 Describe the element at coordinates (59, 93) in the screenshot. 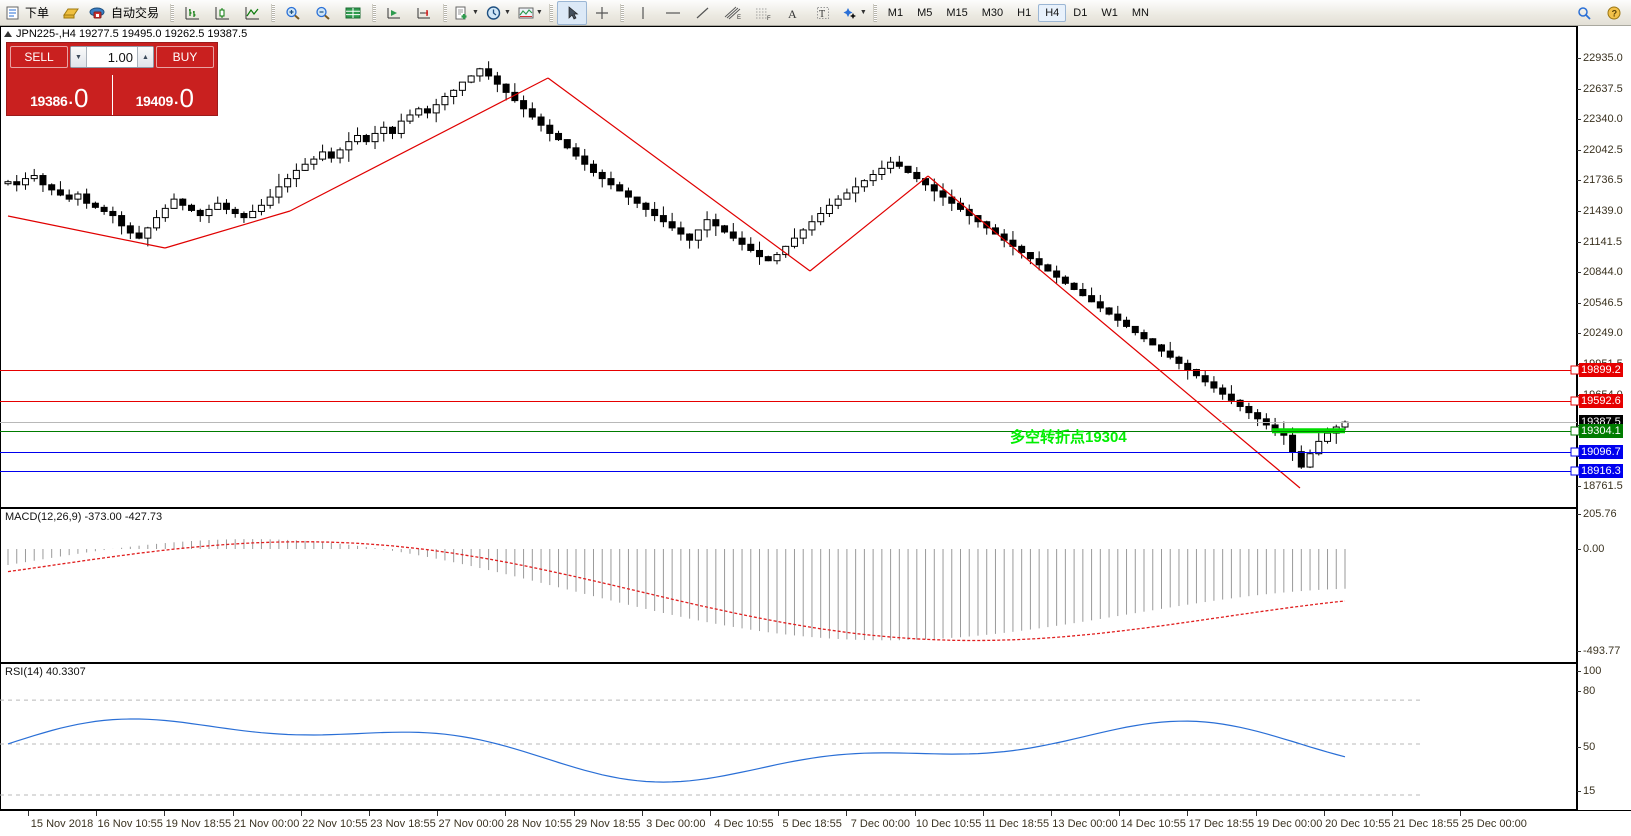

I see `sell-price: 19386 . 0` at that location.